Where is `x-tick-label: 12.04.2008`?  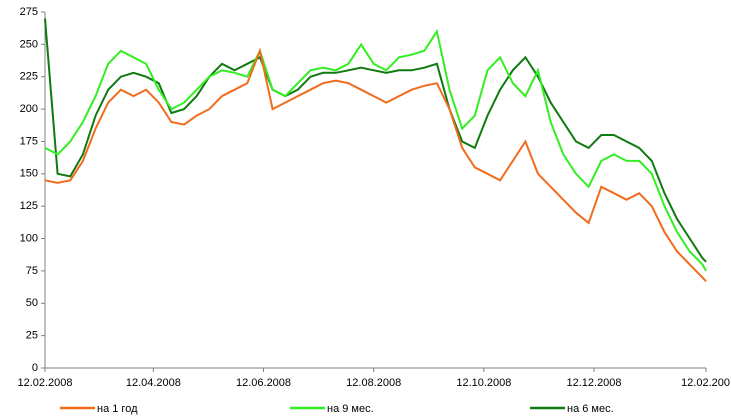 x-tick-label: 12.04.2008 is located at coordinates (153, 383).